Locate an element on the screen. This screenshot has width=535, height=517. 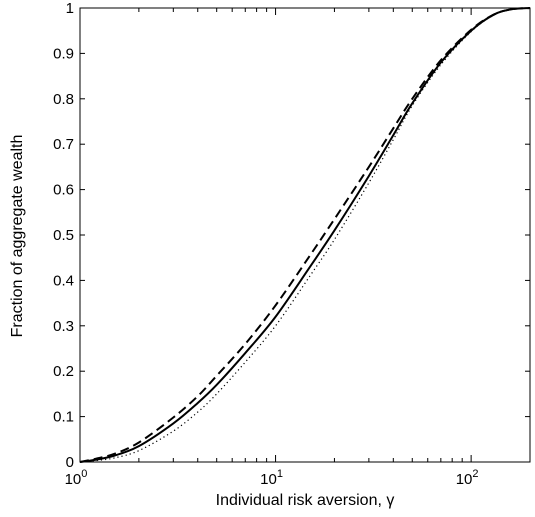
x-tick-label: 10¹ is located at coordinates (271, 478).